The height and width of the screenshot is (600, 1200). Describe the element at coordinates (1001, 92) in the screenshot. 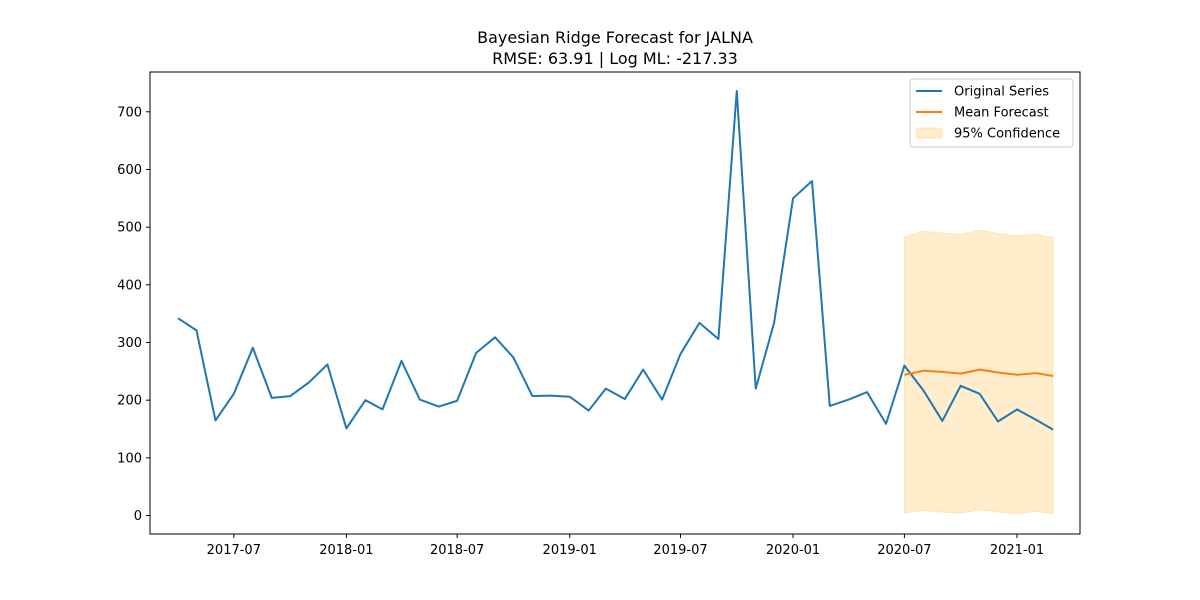

I see `legend-label-0: Original Series` at that location.